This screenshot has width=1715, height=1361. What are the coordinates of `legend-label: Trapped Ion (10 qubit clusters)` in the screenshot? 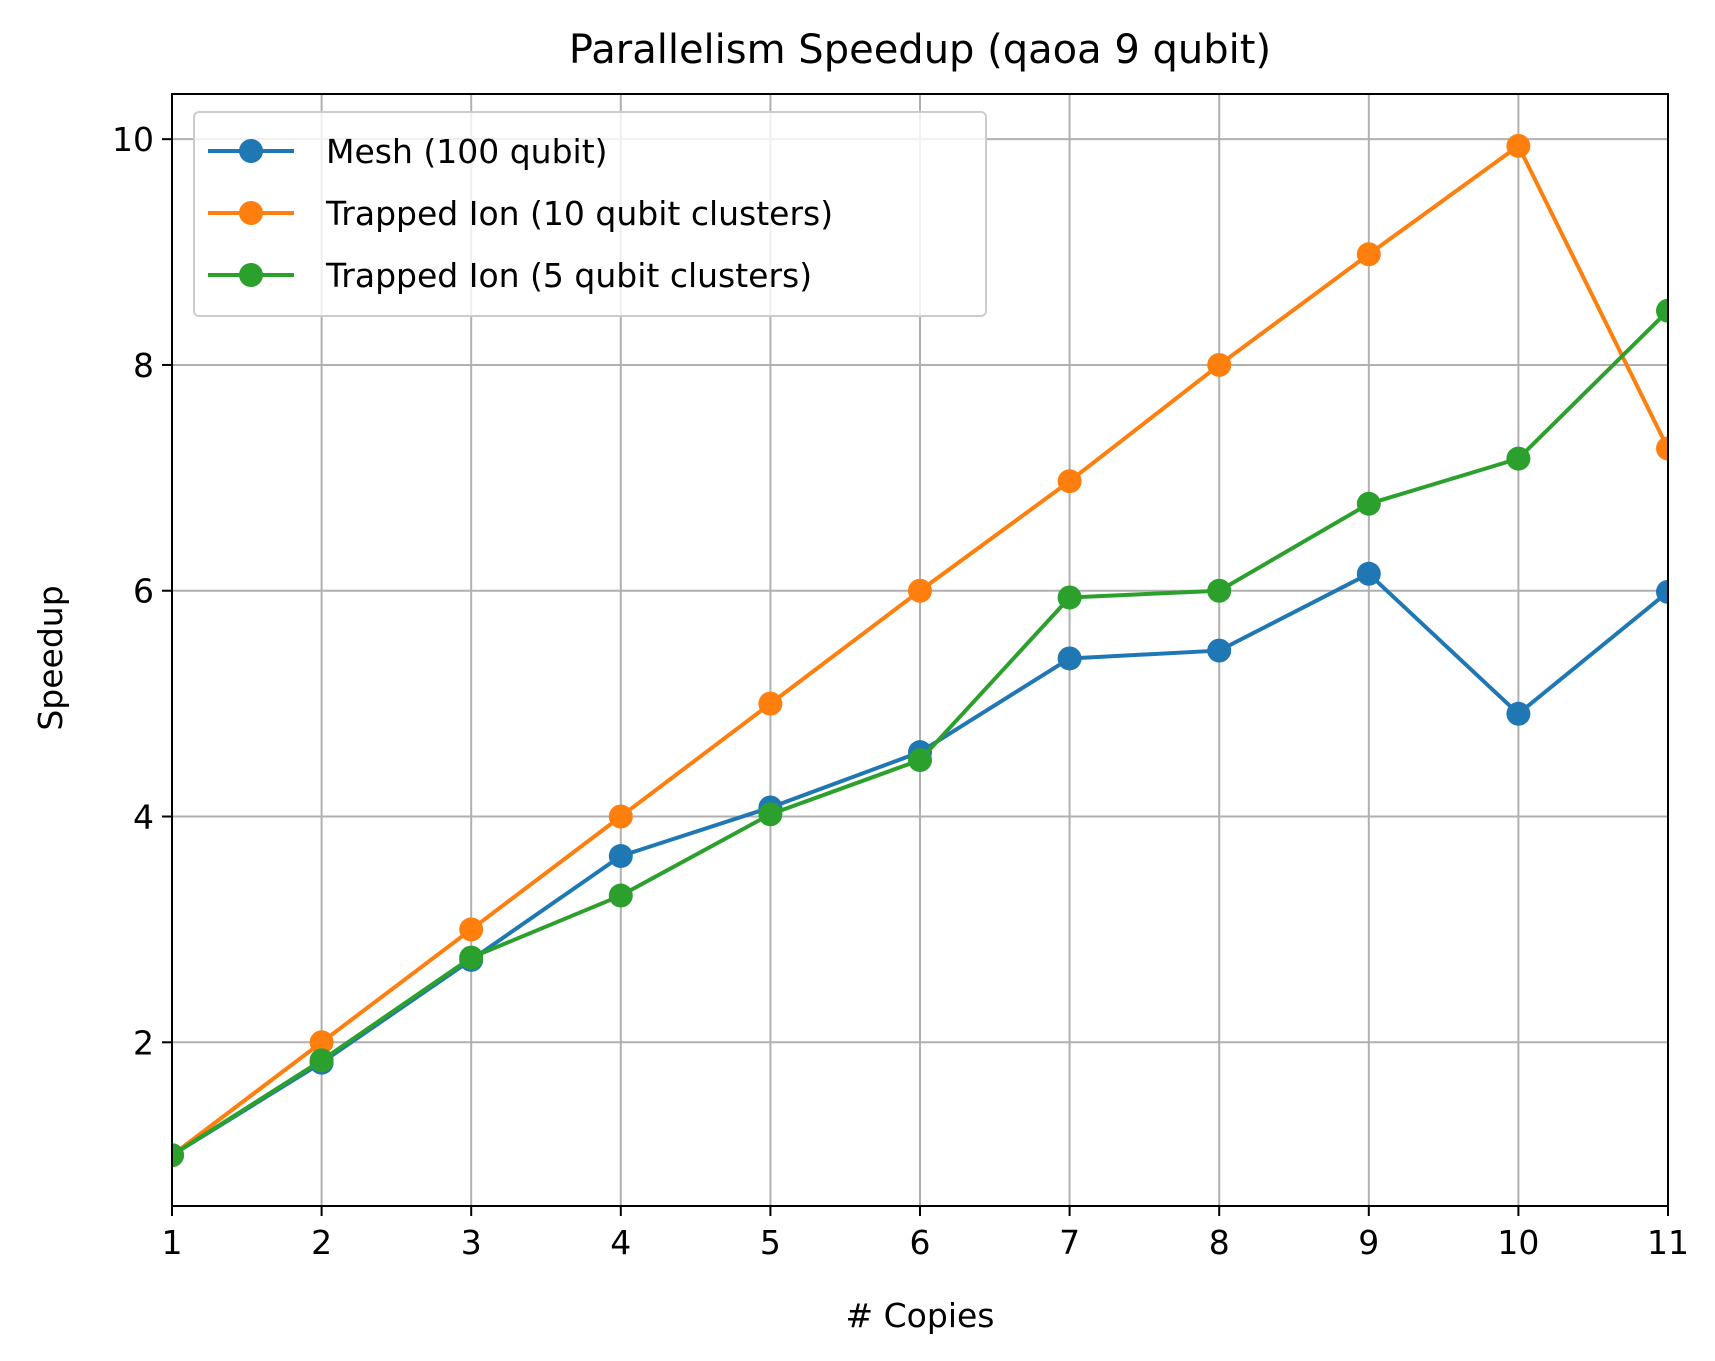 It's located at (579, 213).